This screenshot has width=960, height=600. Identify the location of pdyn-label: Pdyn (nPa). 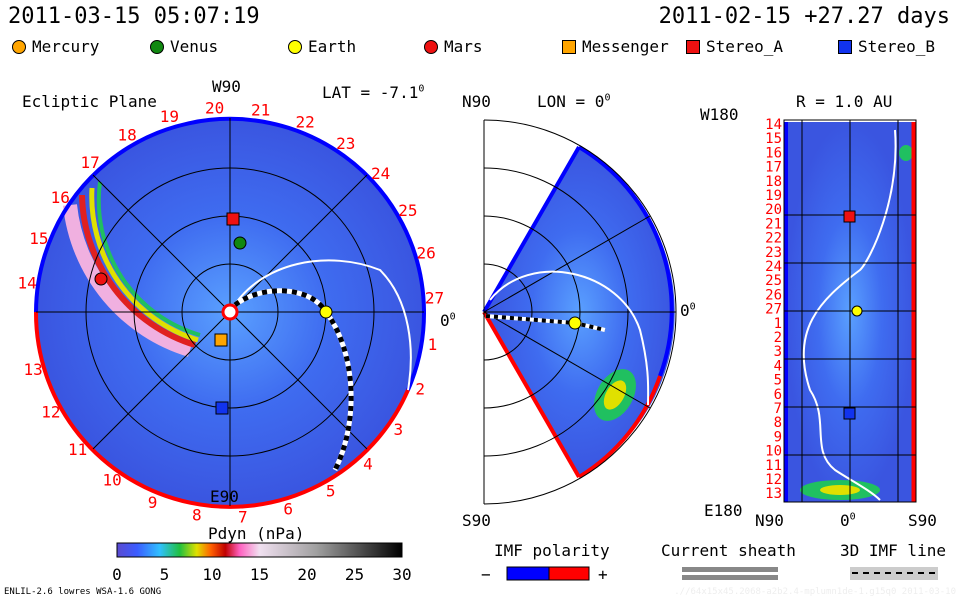
(256, 533).